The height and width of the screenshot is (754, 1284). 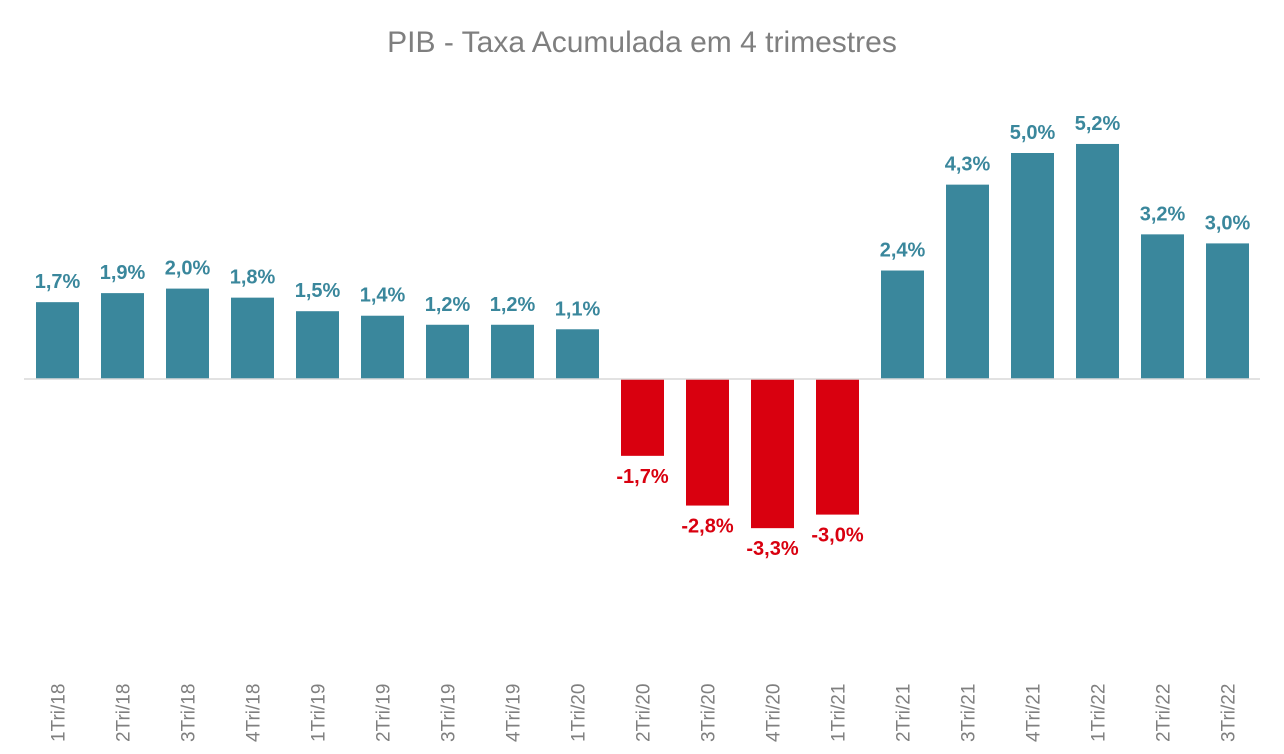 I want to click on x-tick-label: 1Tri/22, so click(x=1099, y=713).